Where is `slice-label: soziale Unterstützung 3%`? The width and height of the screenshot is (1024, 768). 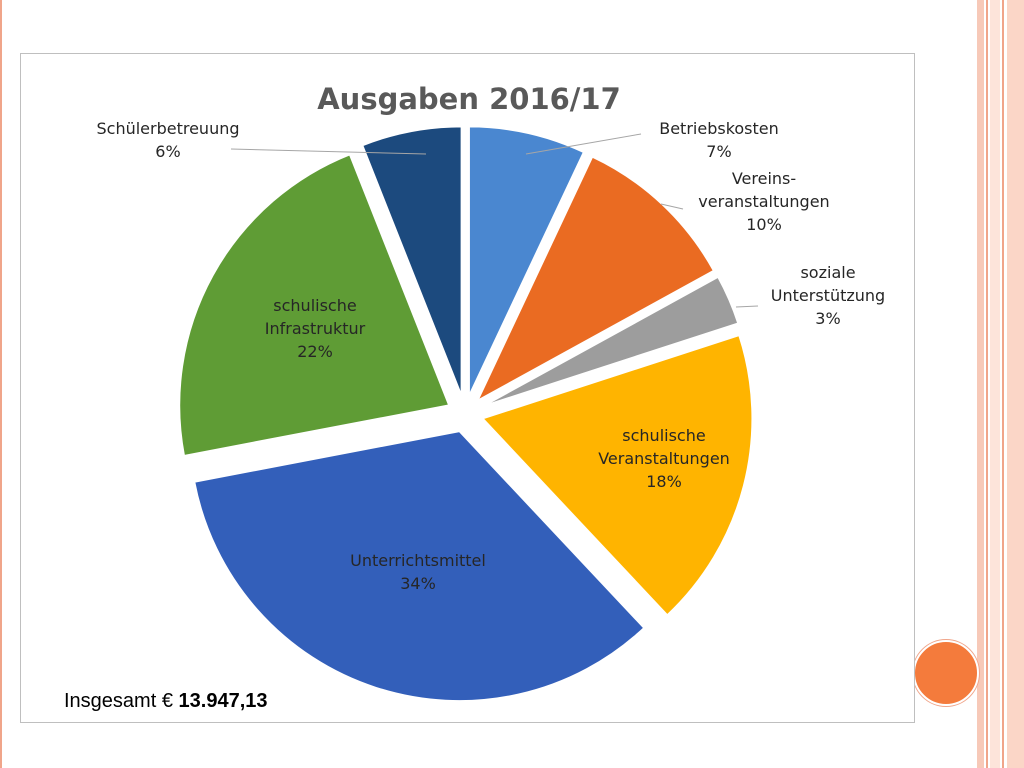 slice-label: soziale Unterstützung 3% is located at coordinates (828, 295).